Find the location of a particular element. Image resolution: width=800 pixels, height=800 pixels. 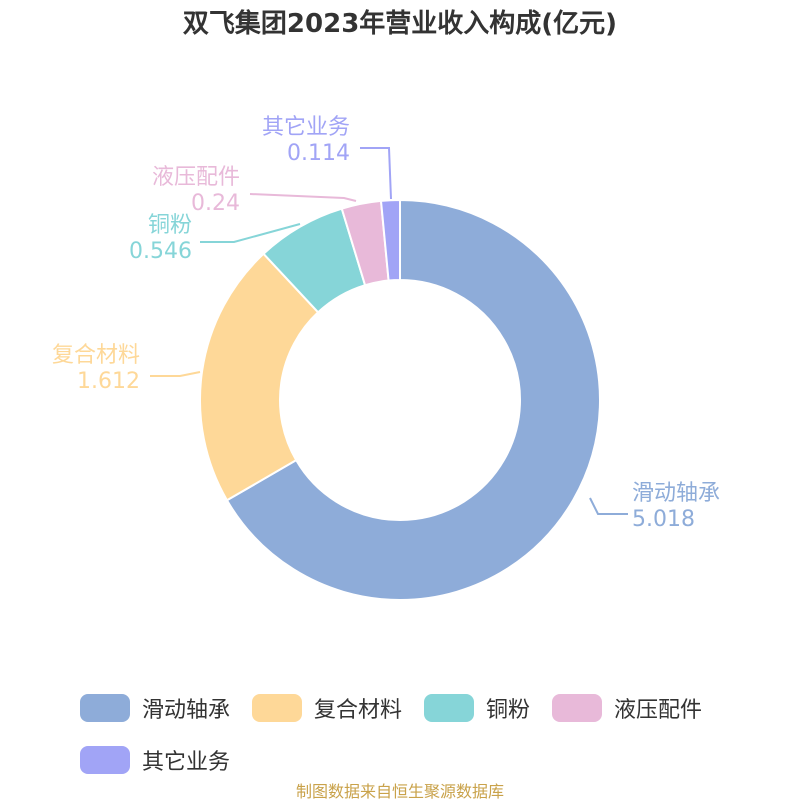

legend-label: 复合材料 is located at coordinates (358, 710).